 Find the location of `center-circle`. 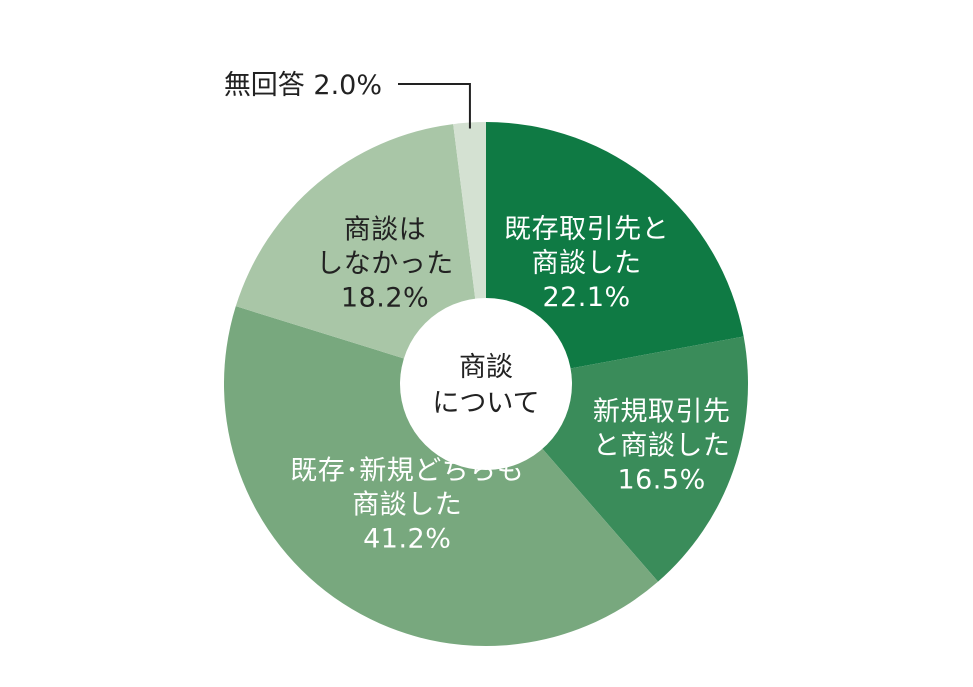

center-circle is located at coordinates (486, 384).